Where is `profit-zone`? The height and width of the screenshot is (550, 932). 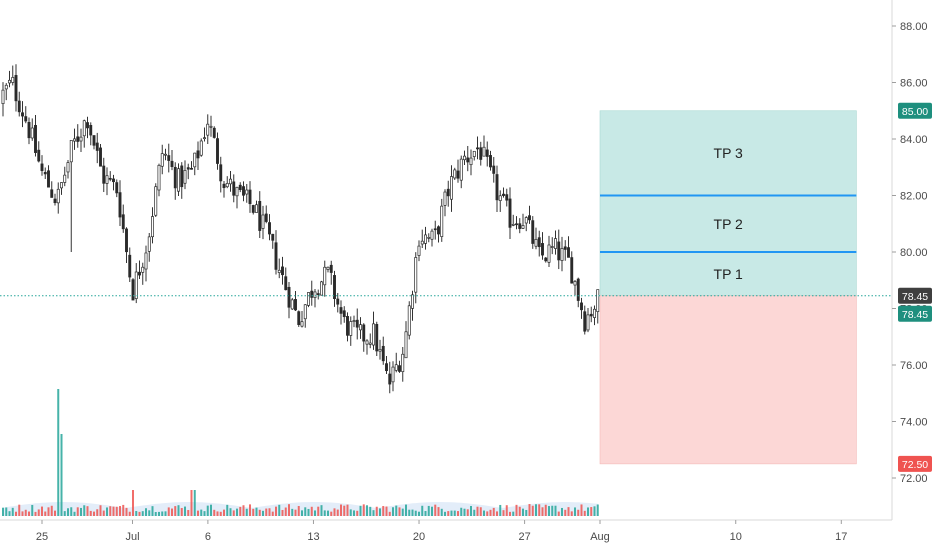
profit-zone is located at coordinates (728, 203).